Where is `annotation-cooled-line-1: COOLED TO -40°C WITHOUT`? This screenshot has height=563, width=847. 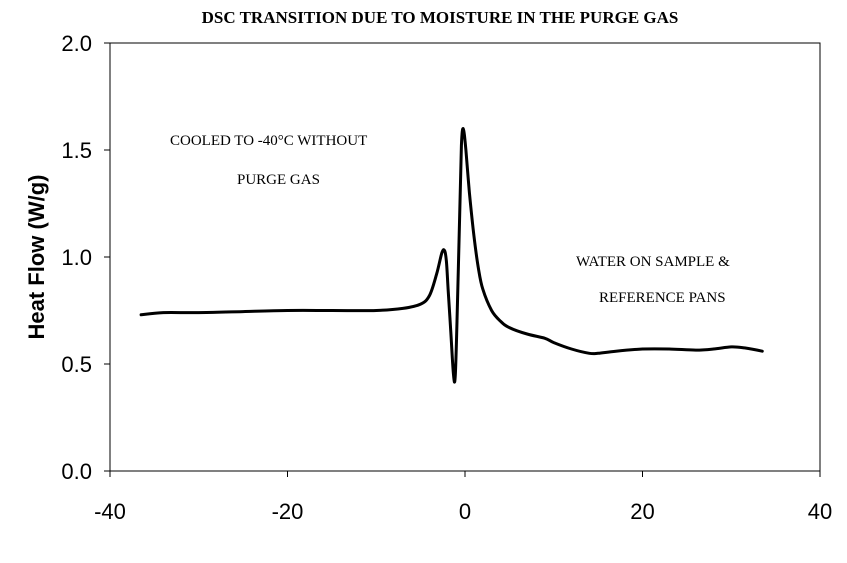 annotation-cooled-line-1: COOLED TO -40°C WITHOUT is located at coordinates (268, 141).